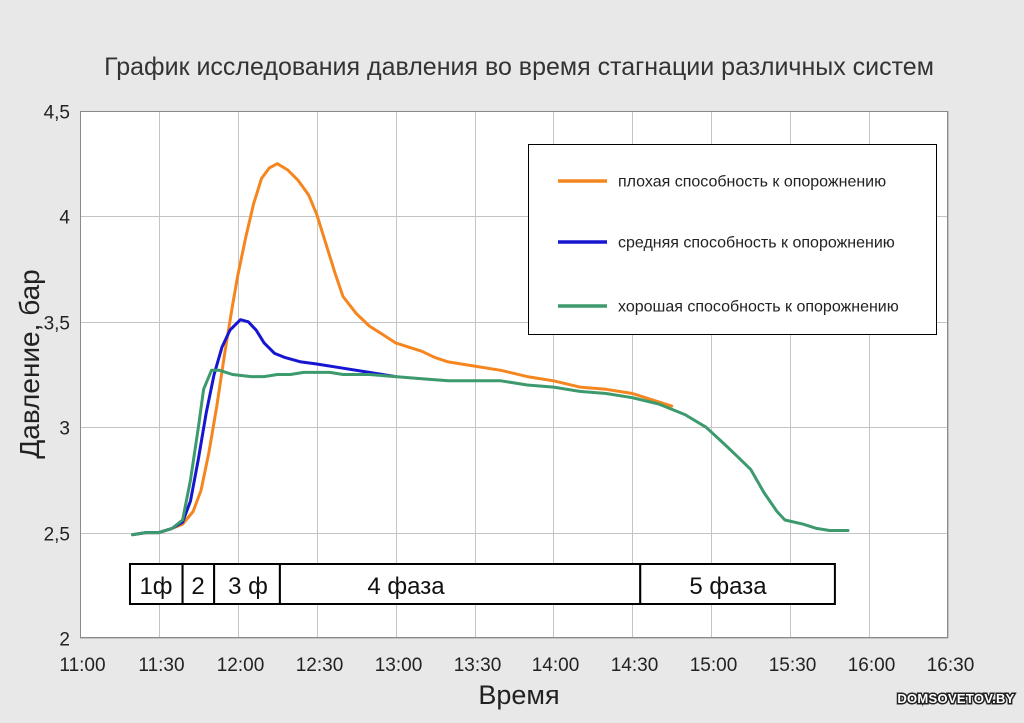  What do you see at coordinates (64, 429) in the screenshot?
I see `y-tick-label: 3` at bounding box center [64, 429].